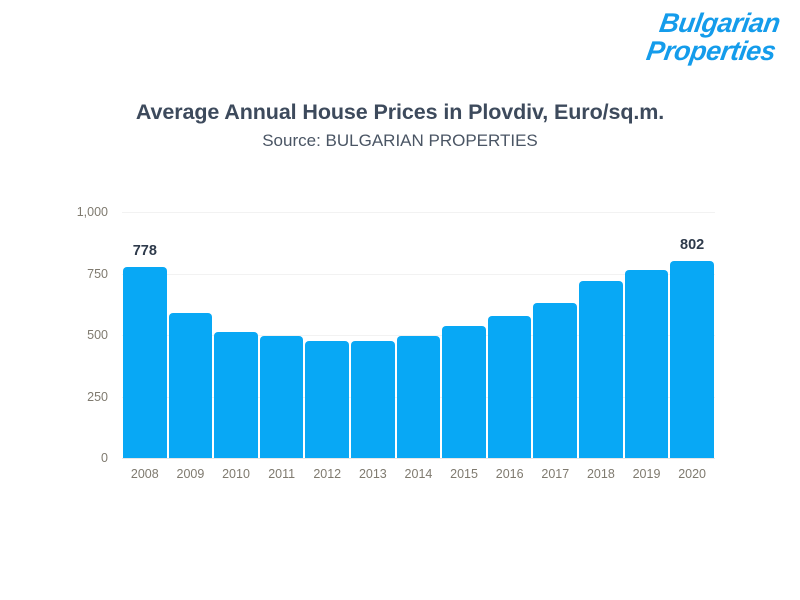  I want to click on y-axis-tick-label: 250, so click(97, 396).